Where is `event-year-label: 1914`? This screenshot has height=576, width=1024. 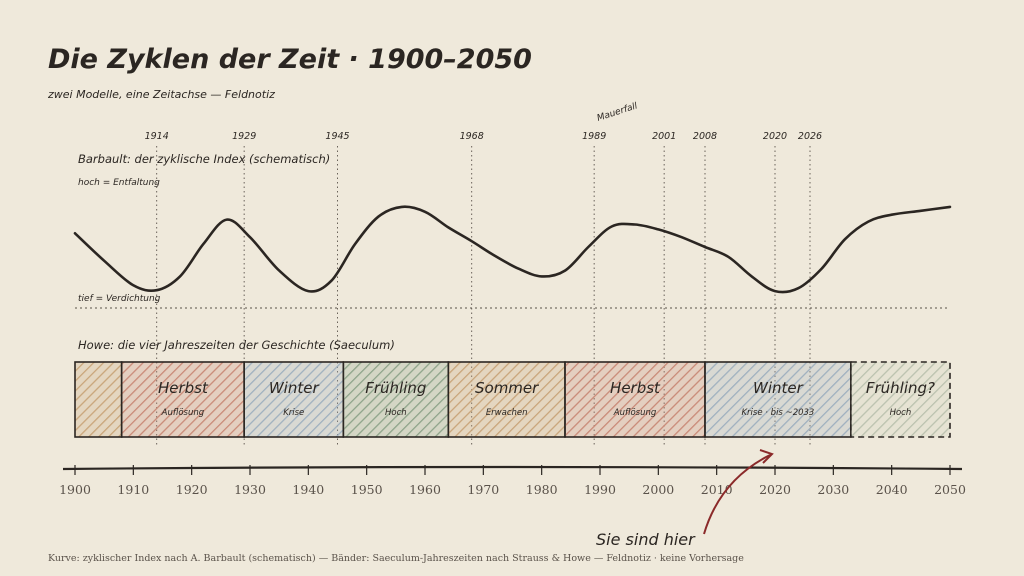
event-year-label: 1914 is located at coordinates (157, 136).